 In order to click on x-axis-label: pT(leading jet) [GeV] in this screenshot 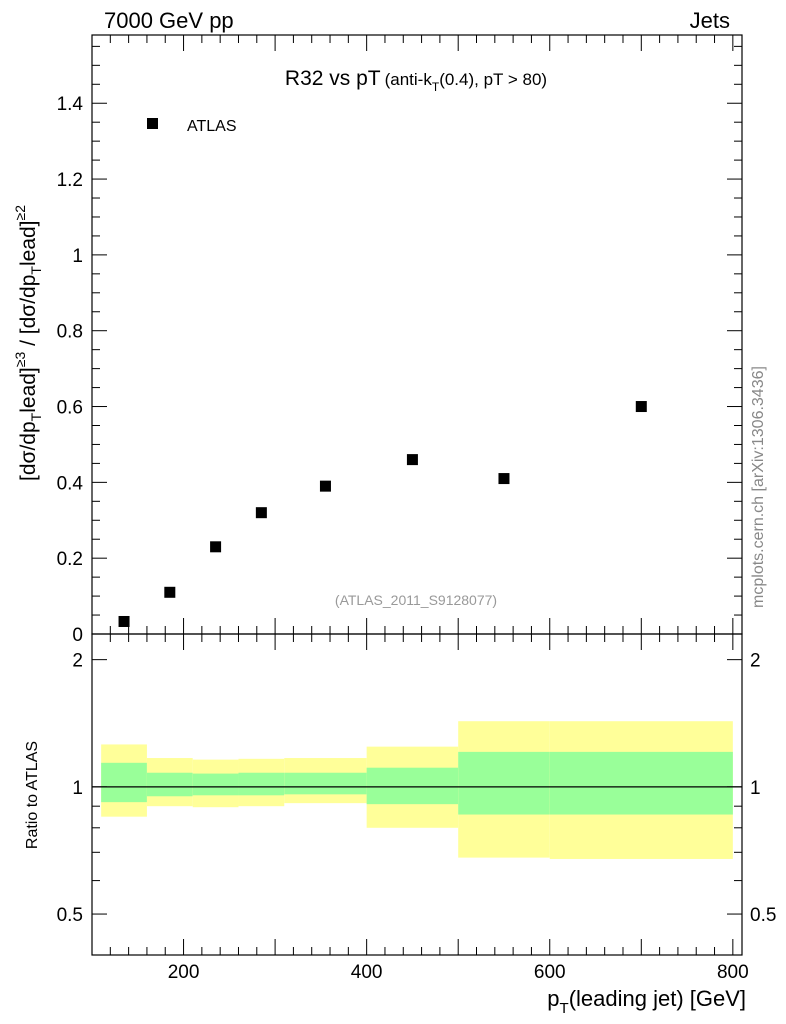, I will do `click(646, 1001)`.